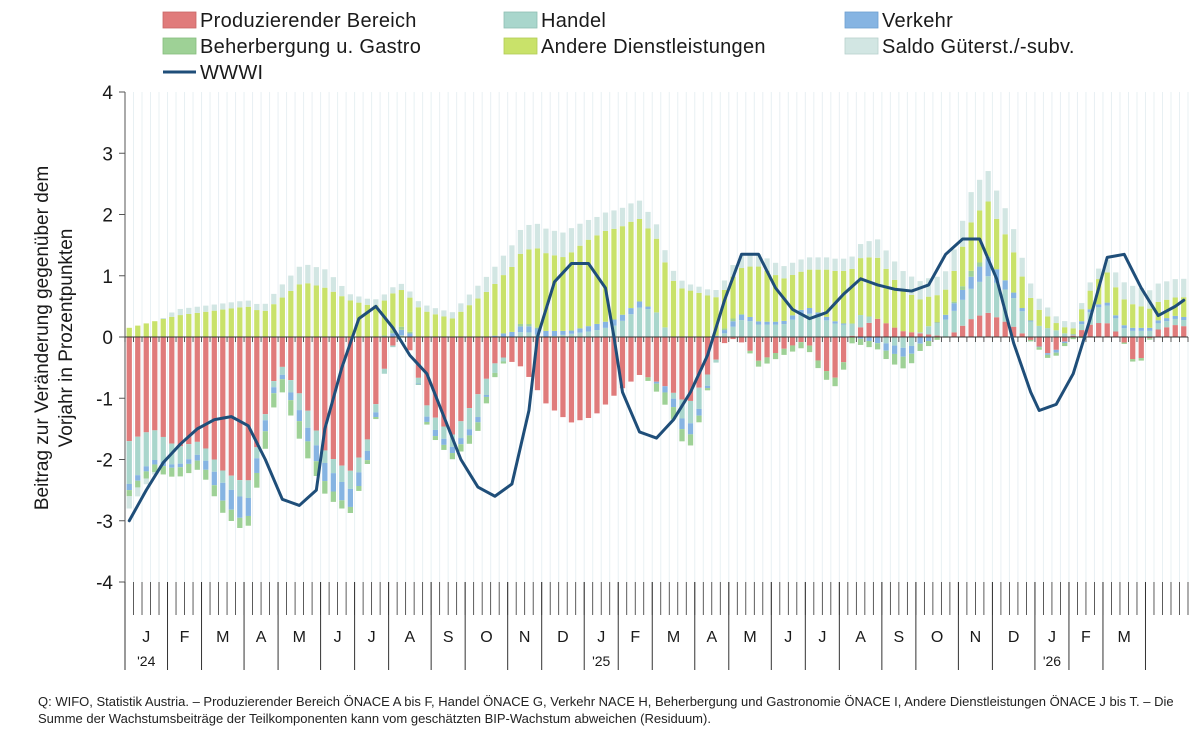 The width and height of the screenshot is (1200, 745). Describe the element at coordinates (42, 338) in the screenshot. I see `y-axis-title-line1: Beitrag zur Veränderung gegenüber dem` at that location.